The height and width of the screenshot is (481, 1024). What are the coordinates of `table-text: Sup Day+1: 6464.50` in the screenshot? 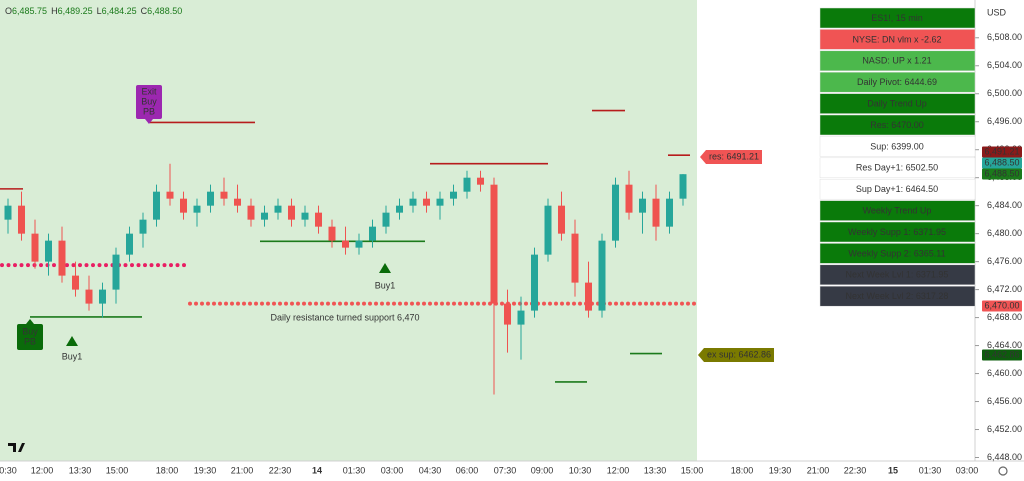 It's located at (897, 189).